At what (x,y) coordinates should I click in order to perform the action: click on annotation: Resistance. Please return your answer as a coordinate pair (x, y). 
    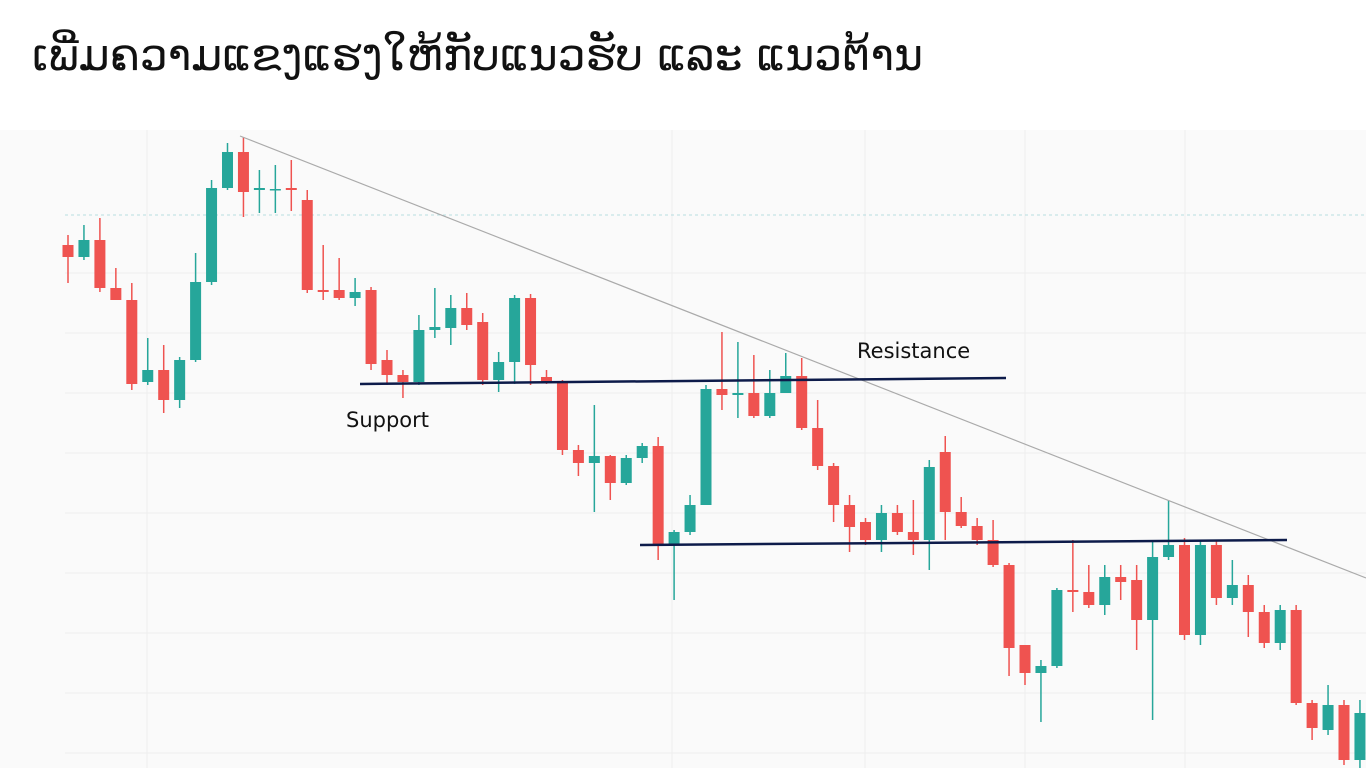
    Looking at the image, I should click on (913, 351).